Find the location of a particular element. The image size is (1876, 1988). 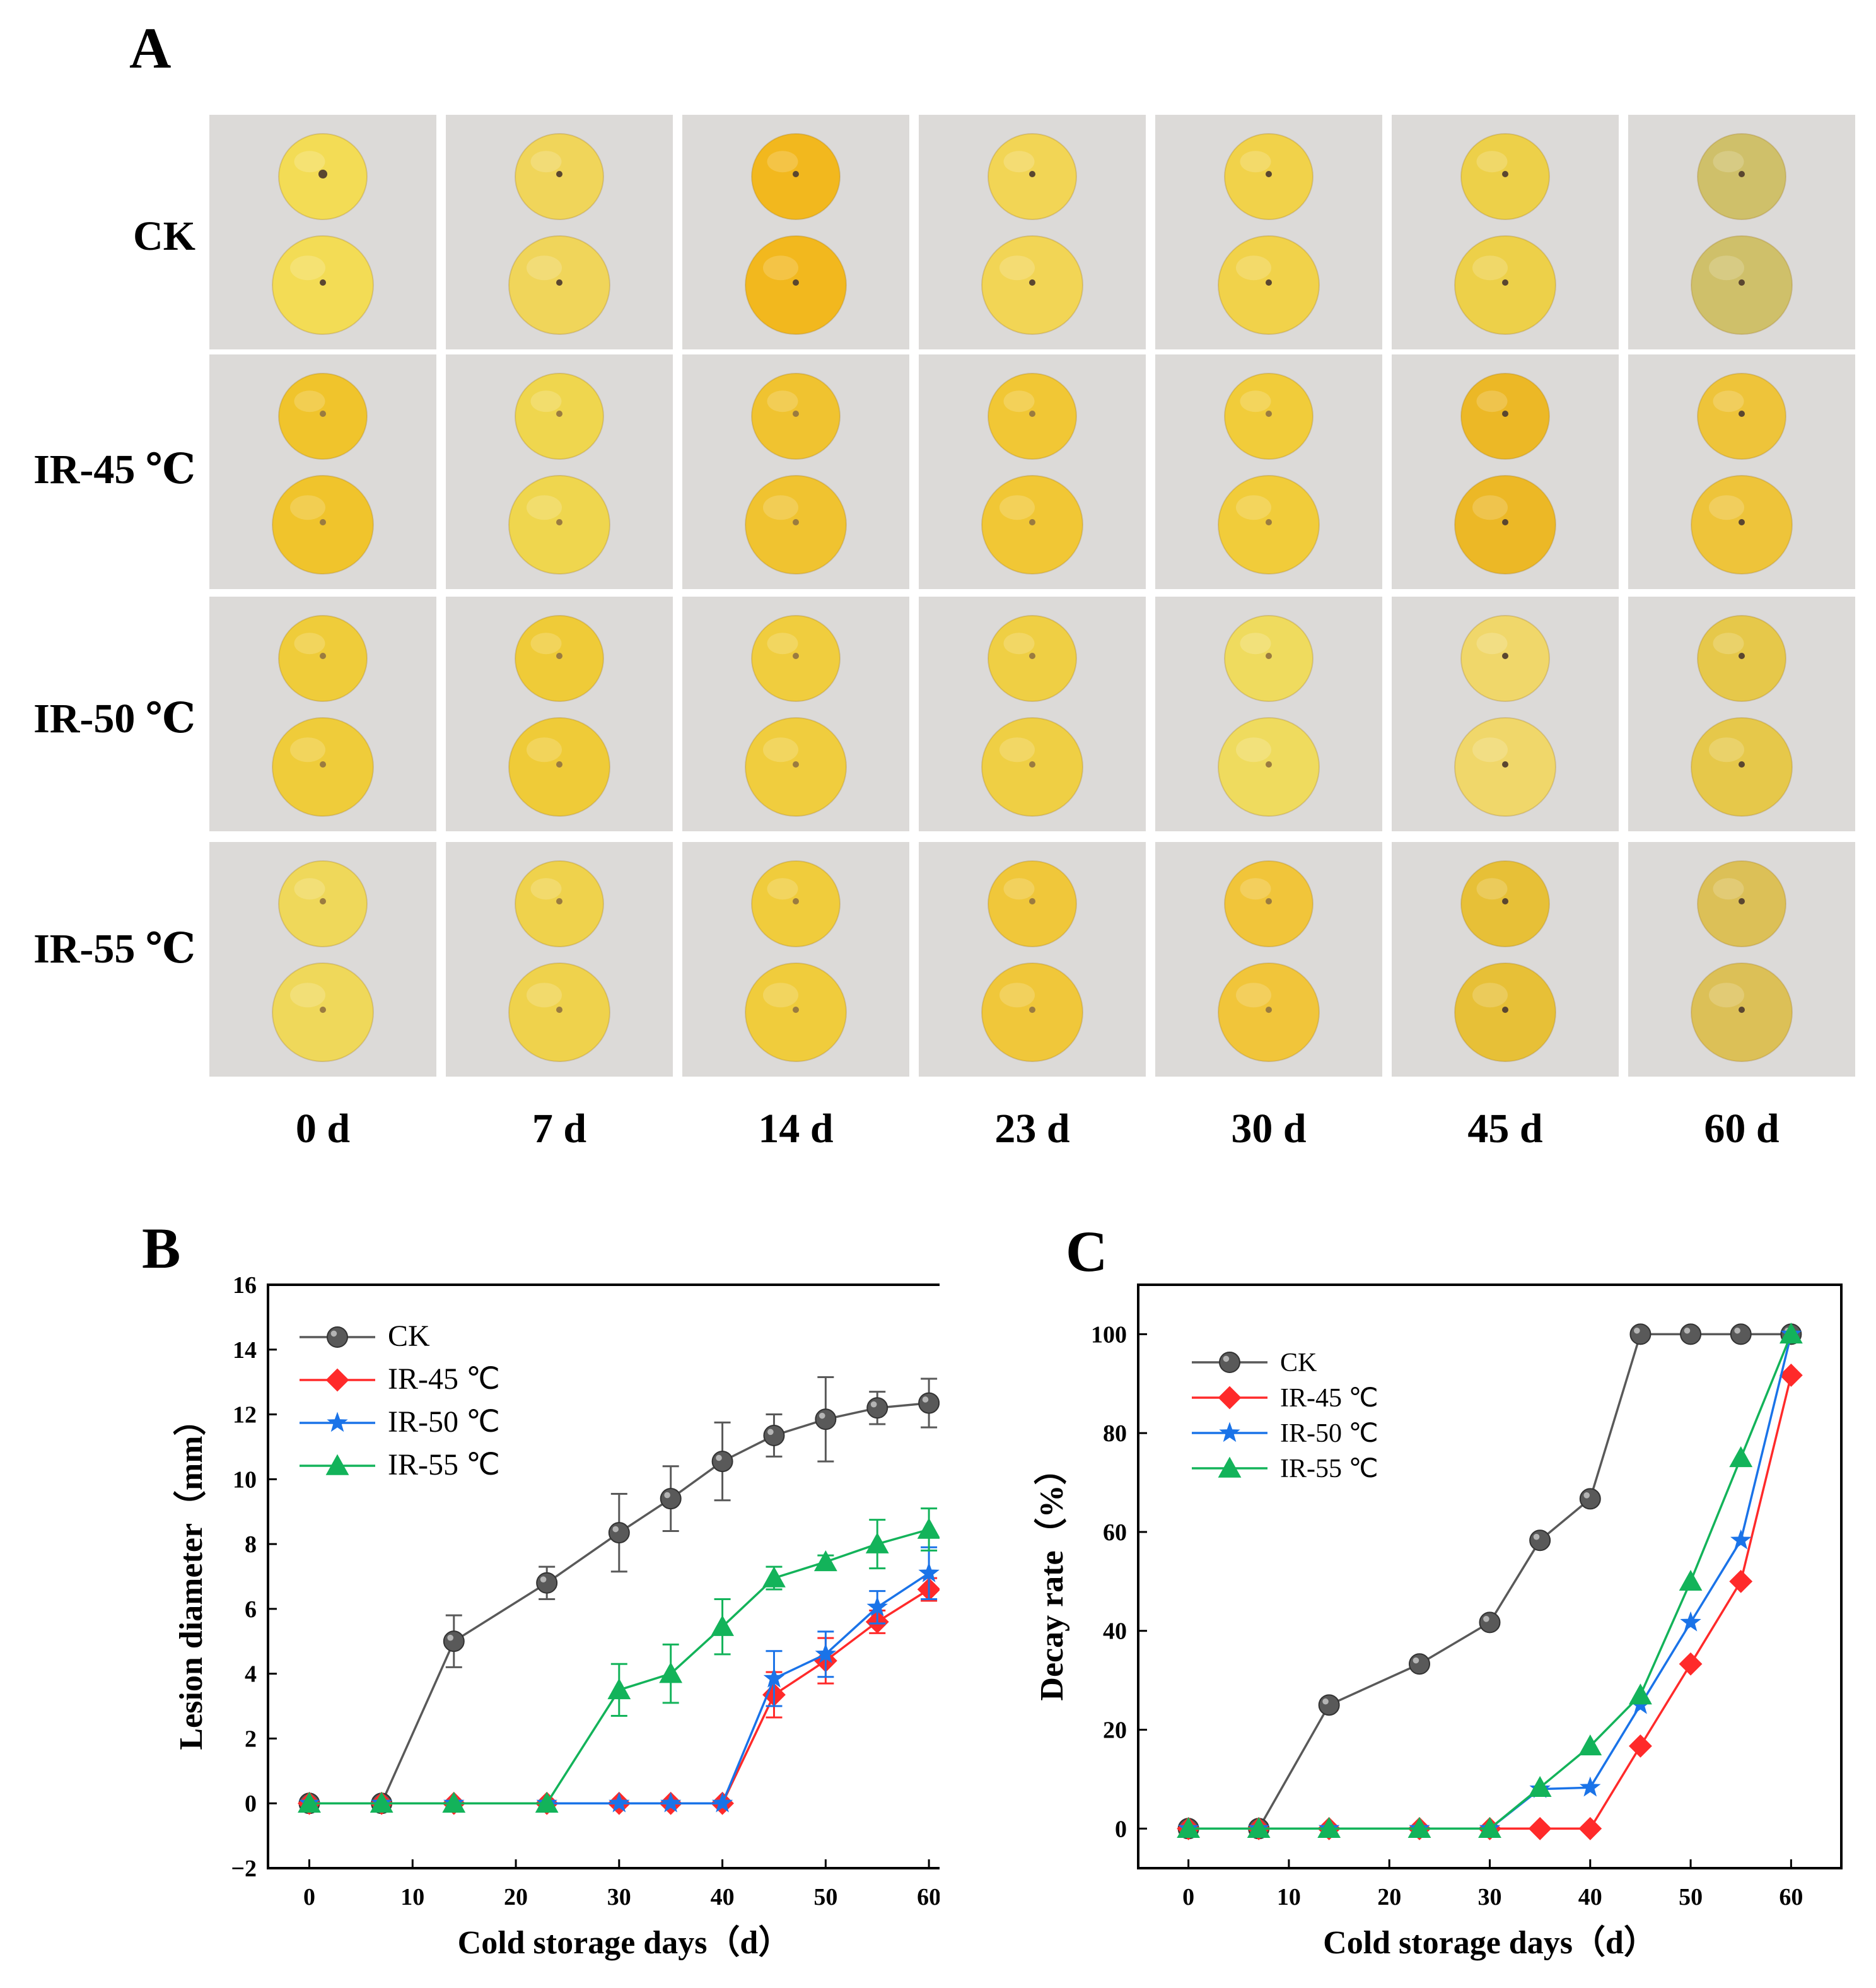

panel-letter: B is located at coordinates (161, 1248).